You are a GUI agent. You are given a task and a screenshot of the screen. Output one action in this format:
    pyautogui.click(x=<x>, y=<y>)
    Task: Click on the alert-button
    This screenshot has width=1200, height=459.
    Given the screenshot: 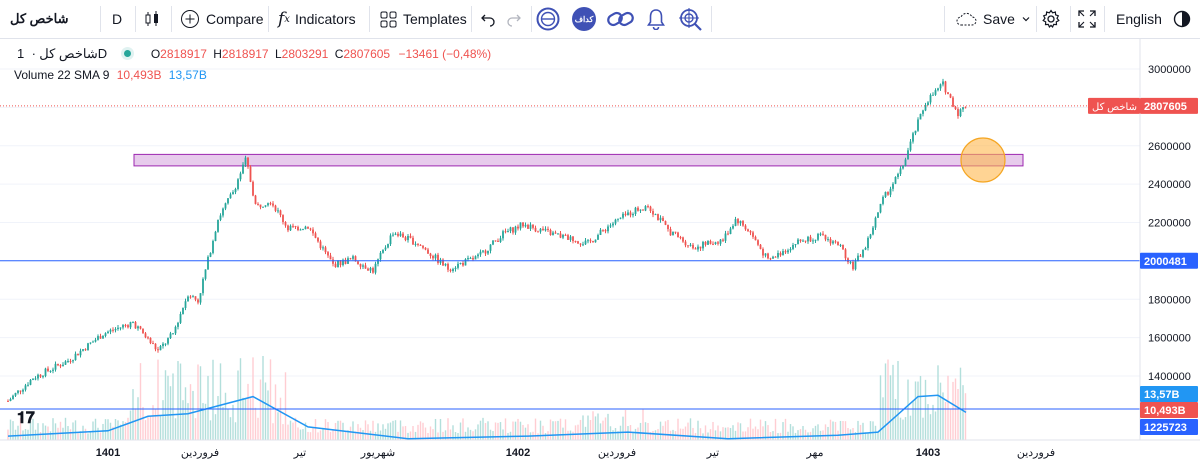 What is the action you would take?
    pyautogui.click(x=658, y=19)
    